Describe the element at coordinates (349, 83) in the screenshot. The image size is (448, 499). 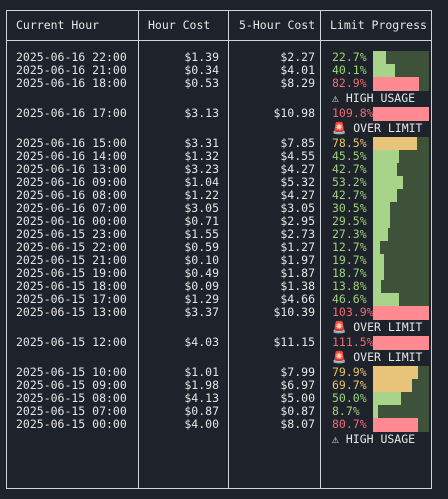
I see `row-percent: 82.9%` at that location.